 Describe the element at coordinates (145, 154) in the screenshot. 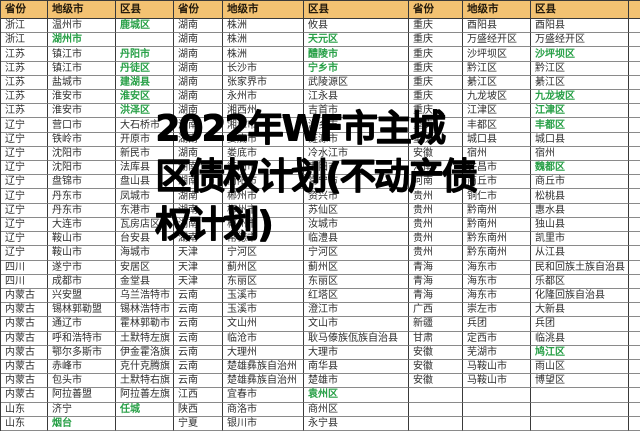

I see `district-cell: 新民市` at that location.